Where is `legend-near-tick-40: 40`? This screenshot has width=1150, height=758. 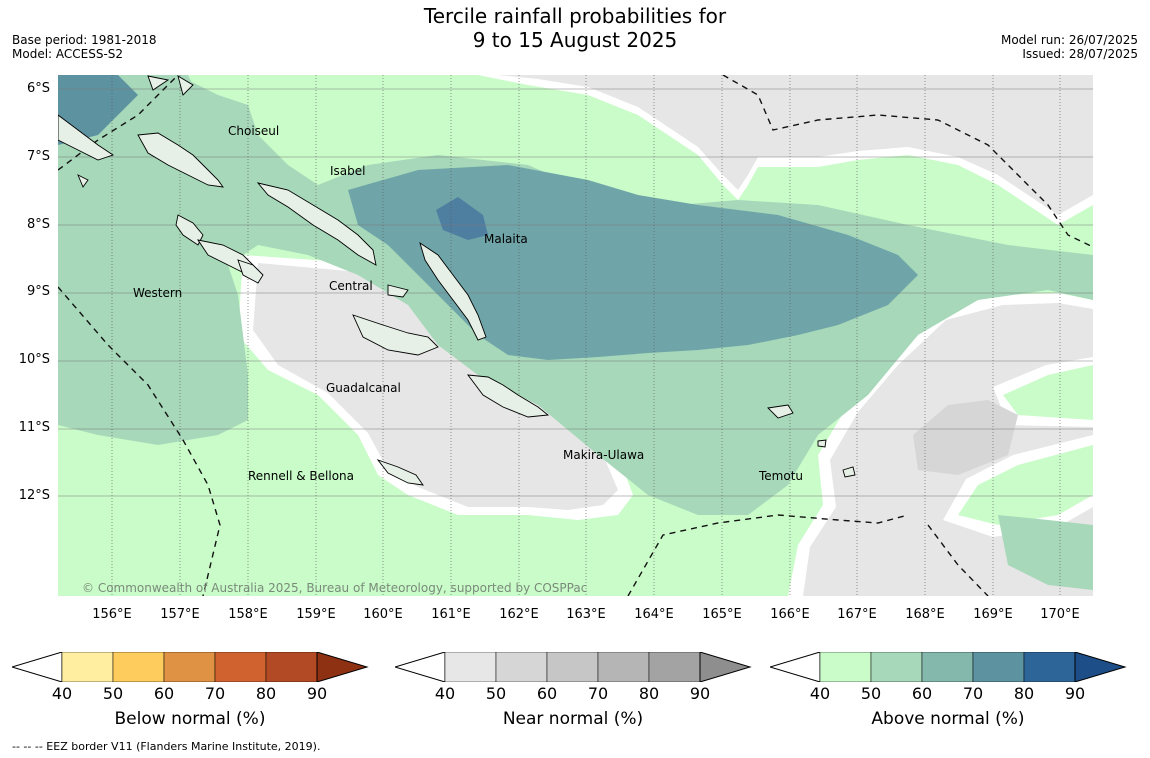
legend-near-tick-40: 40 is located at coordinates (445, 693).